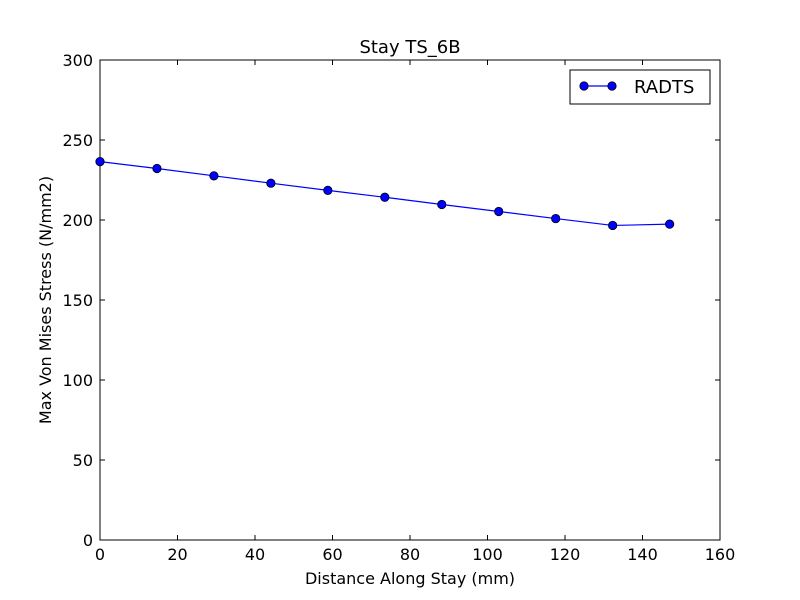 The height and width of the screenshot is (600, 800). What do you see at coordinates (332, 554) in the screenshot?
I see `x-tick-label: 60` at bounding box center [332, 554].